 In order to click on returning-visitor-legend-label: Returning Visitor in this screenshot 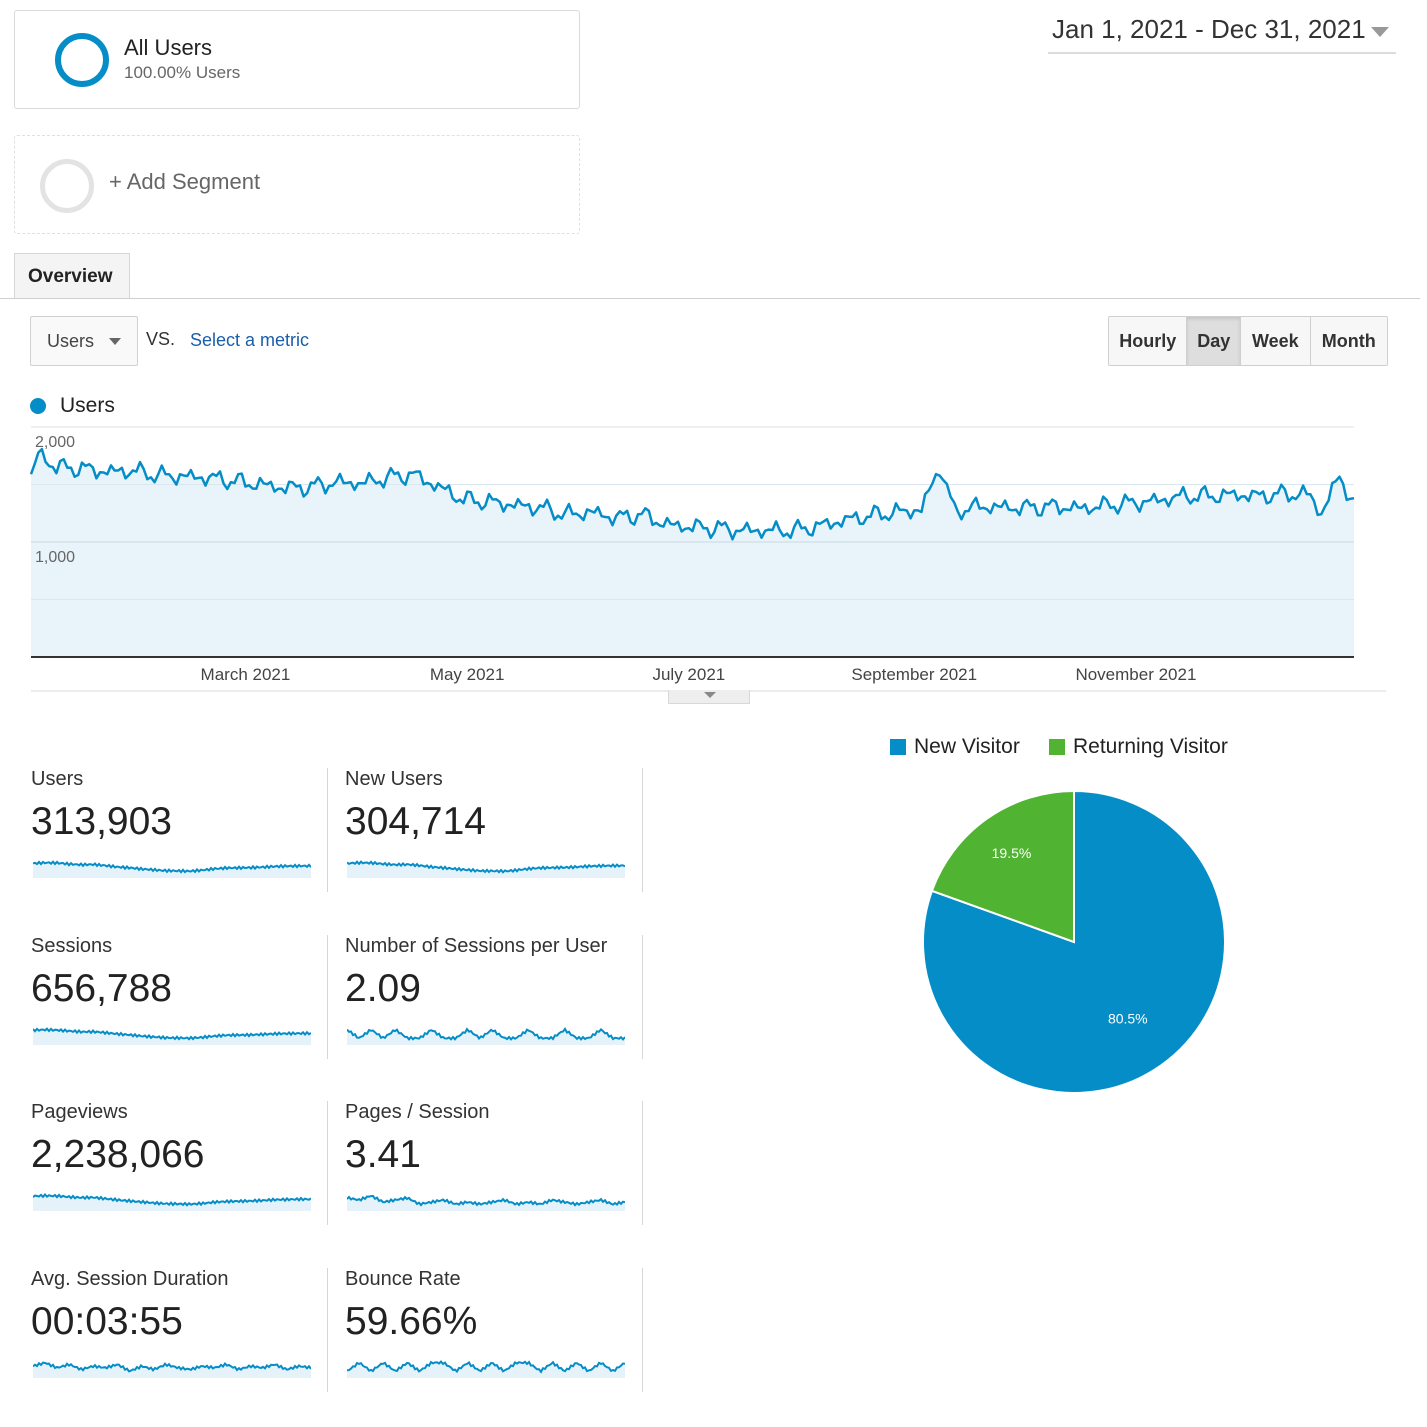, I will do `click(1150, 746)`.